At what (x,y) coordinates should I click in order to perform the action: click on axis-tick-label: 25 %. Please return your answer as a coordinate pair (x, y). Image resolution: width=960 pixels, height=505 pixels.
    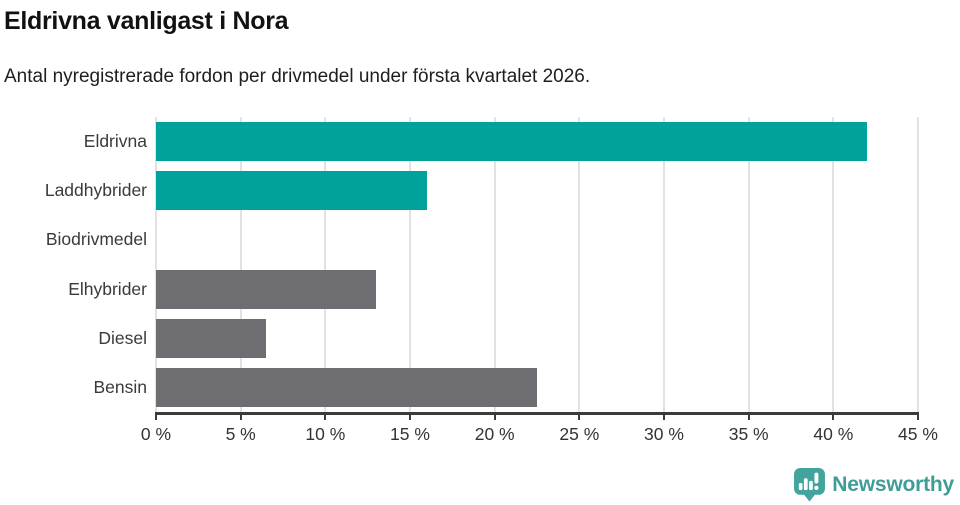
    Looking at the image, I should click on (579, 434).